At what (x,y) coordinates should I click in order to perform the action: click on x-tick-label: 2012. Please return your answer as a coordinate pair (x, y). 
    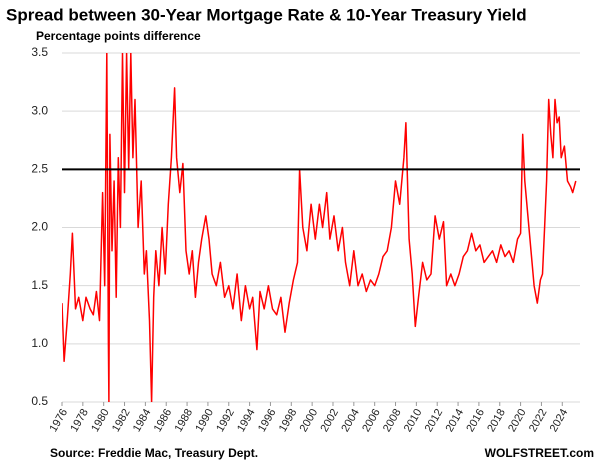
    Looking at the image, I should click on (434, 420).